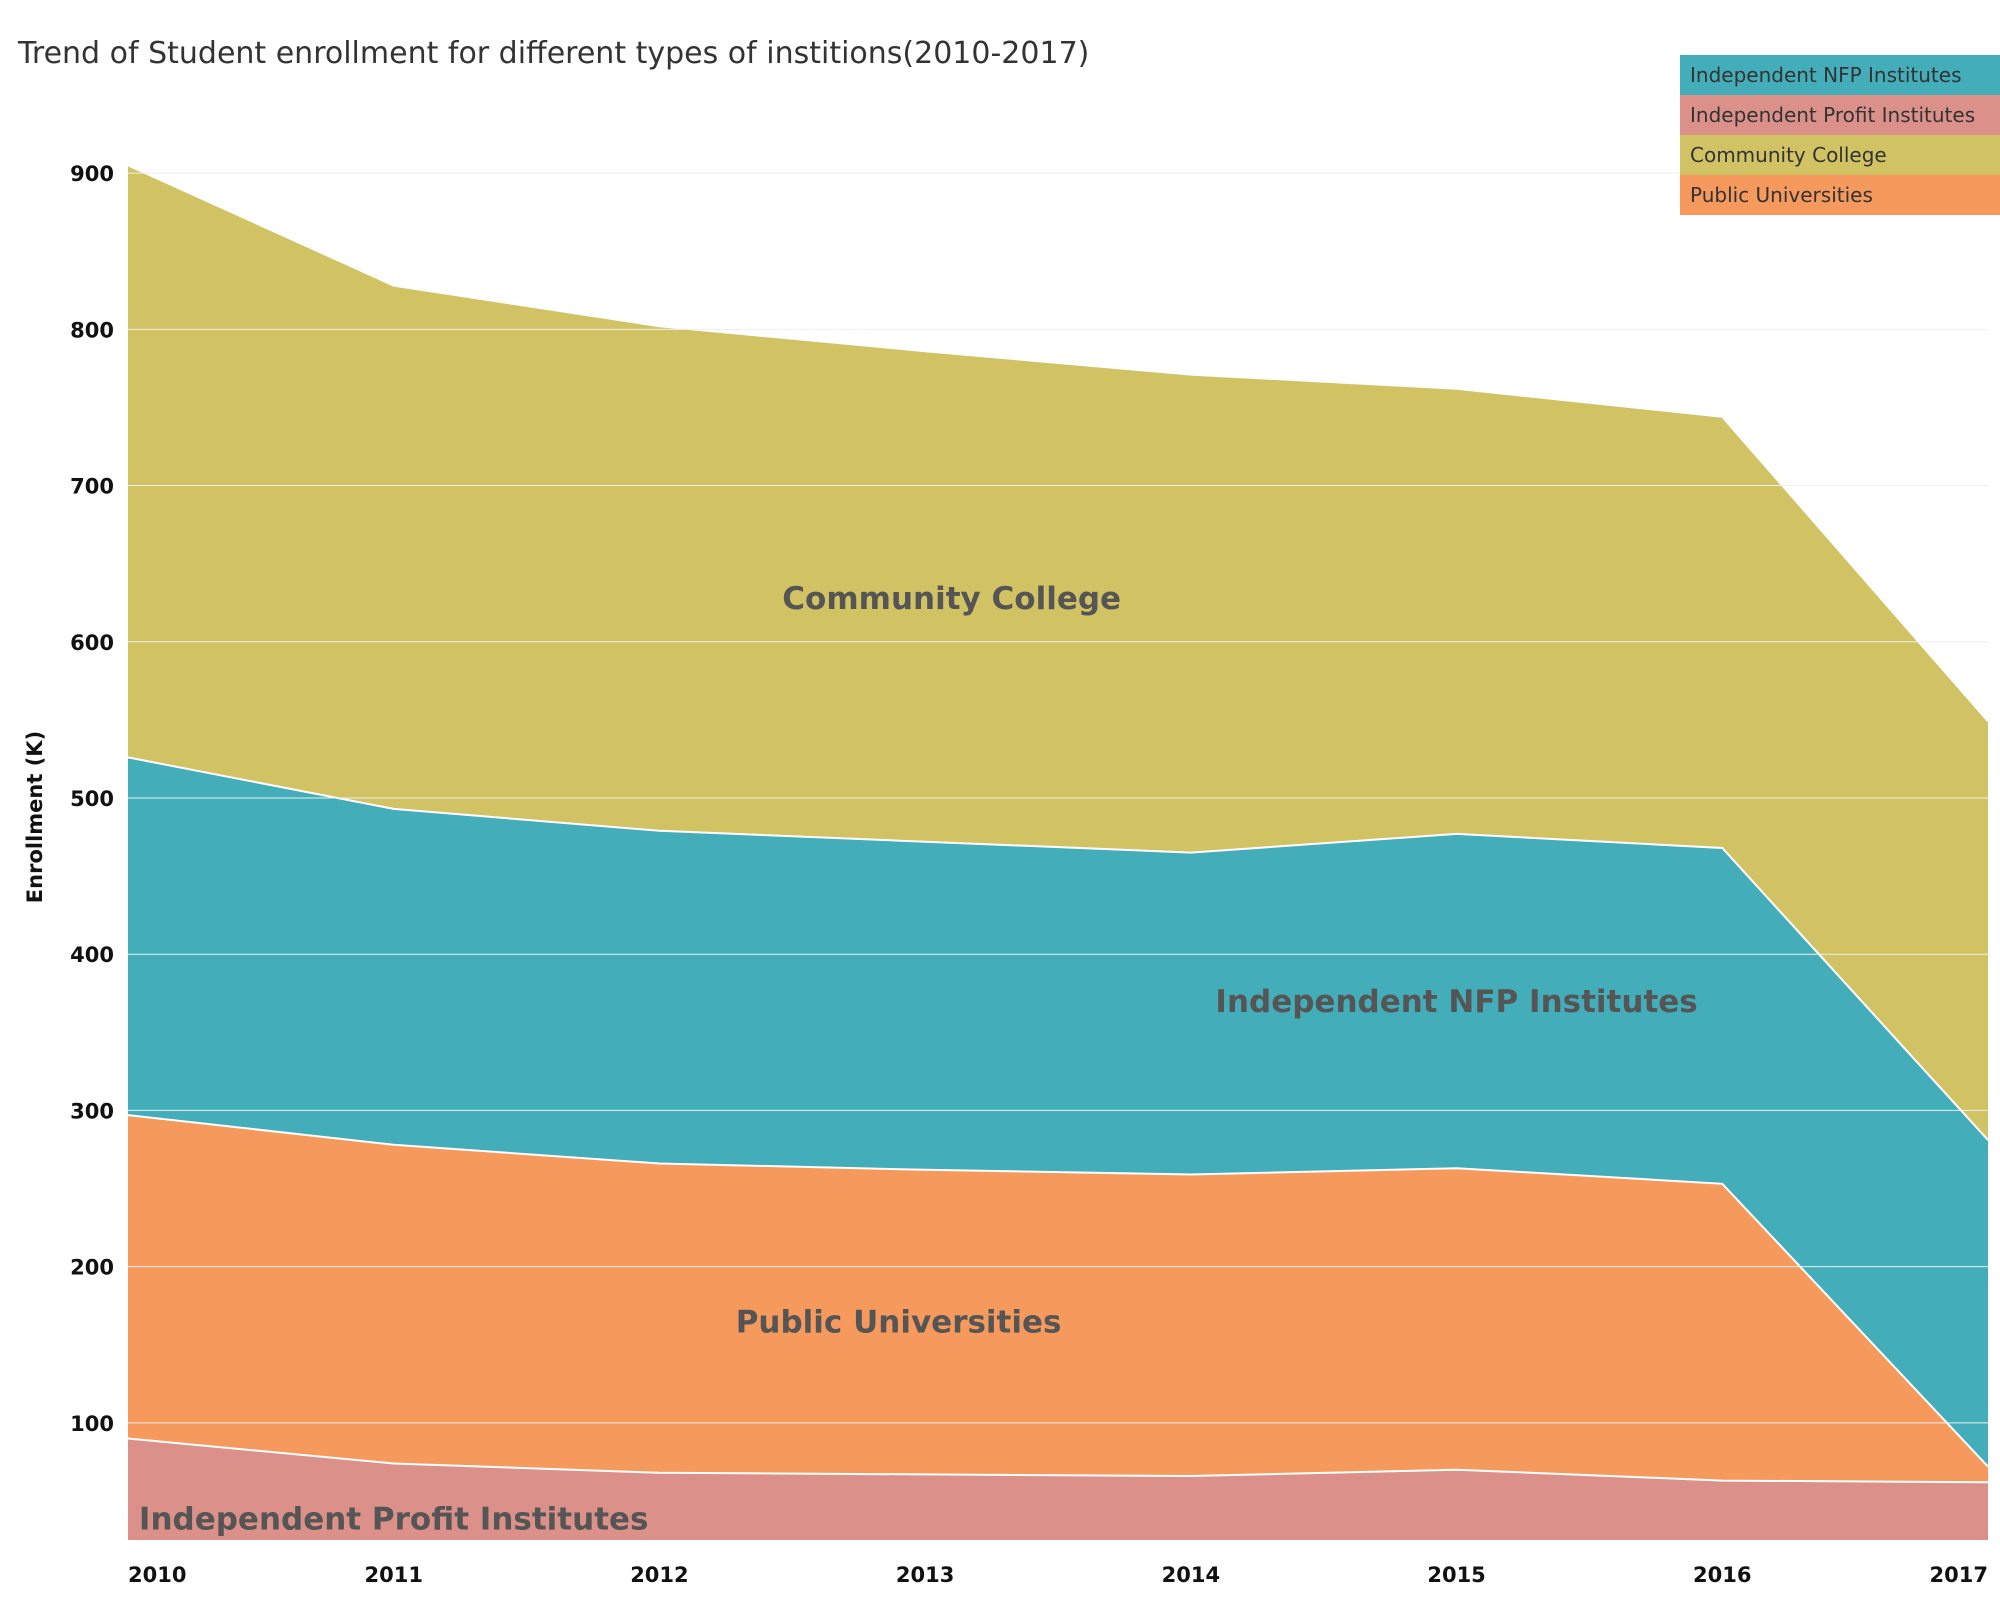 The width and height of the screenshot is (2000, 1600). Describe the element at coordinates (899, 1323) in the screenshot. I see `area-label-public-universities: Public Universities` at that location.